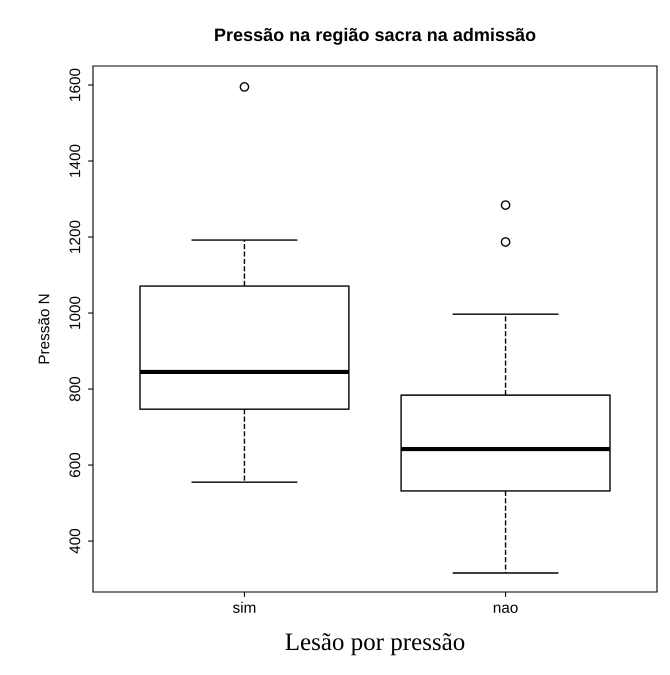  What do you see at coordinates (44, 329) in the screenshot?
I see `y-axis-title: Pressão N` at bounding box center [44, 329].